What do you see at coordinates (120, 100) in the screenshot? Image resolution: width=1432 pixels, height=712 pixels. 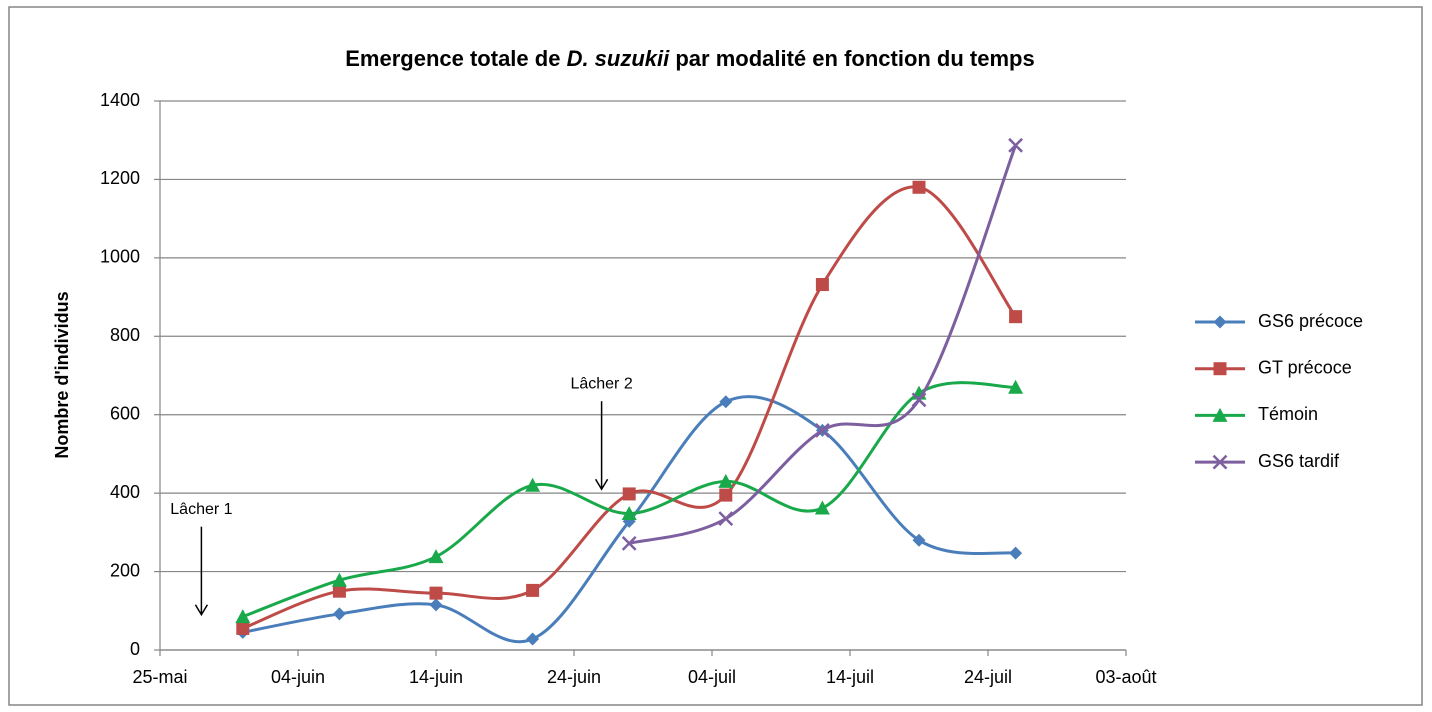 I see `y-tick-label: 1400` at bounding box center [120, 100].